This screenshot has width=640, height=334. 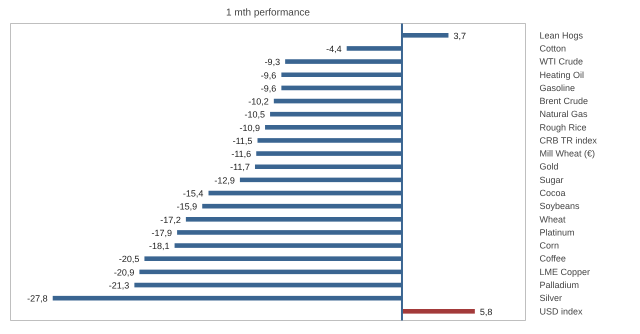 What do you see at coordinates (557, 232) in the screenshot?
I see `y-tick-label: Platinum` at bounding box center [557, 232].